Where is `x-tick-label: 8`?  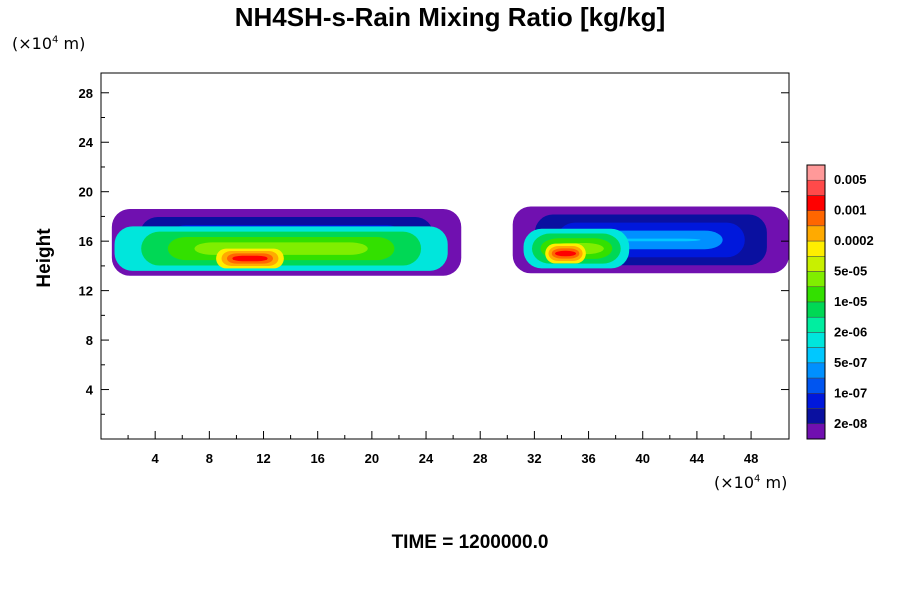 x-tick-label: 8 is located at coordinates (209, 458).